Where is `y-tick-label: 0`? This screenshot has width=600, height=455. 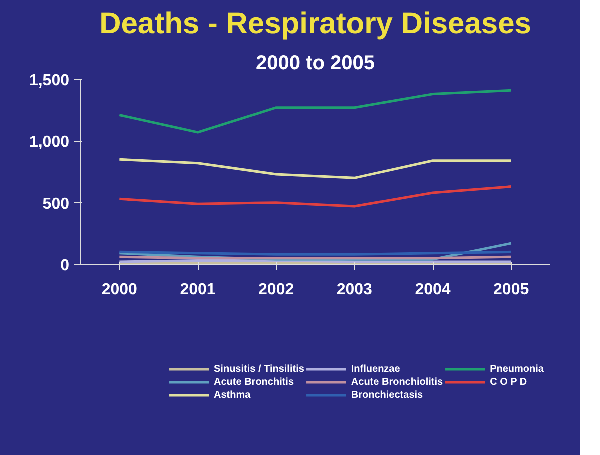 y-tick-label: 0 is located at coordinates (65, 266).